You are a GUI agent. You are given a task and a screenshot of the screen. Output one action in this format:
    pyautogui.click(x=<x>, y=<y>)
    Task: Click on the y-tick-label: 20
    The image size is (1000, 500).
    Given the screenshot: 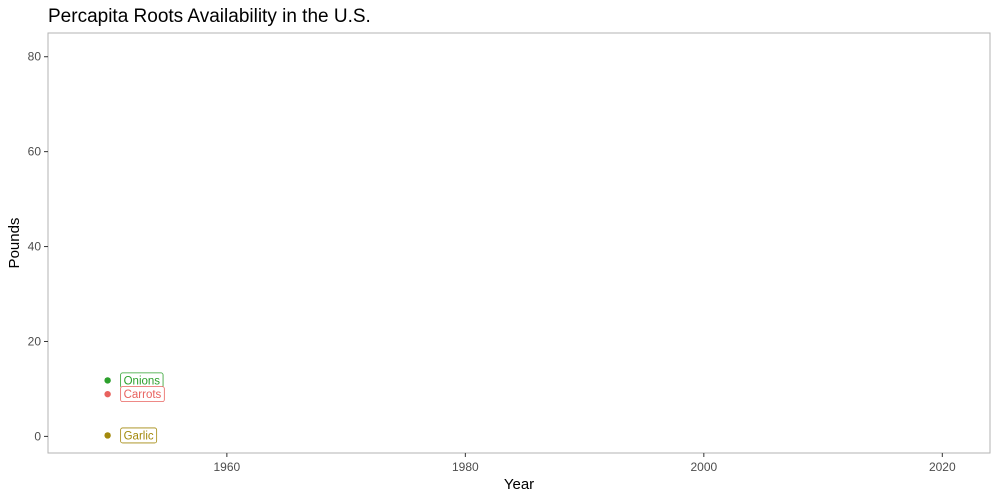 What is the action you would take?
    pyautogui.click(x=35, y=341)
    